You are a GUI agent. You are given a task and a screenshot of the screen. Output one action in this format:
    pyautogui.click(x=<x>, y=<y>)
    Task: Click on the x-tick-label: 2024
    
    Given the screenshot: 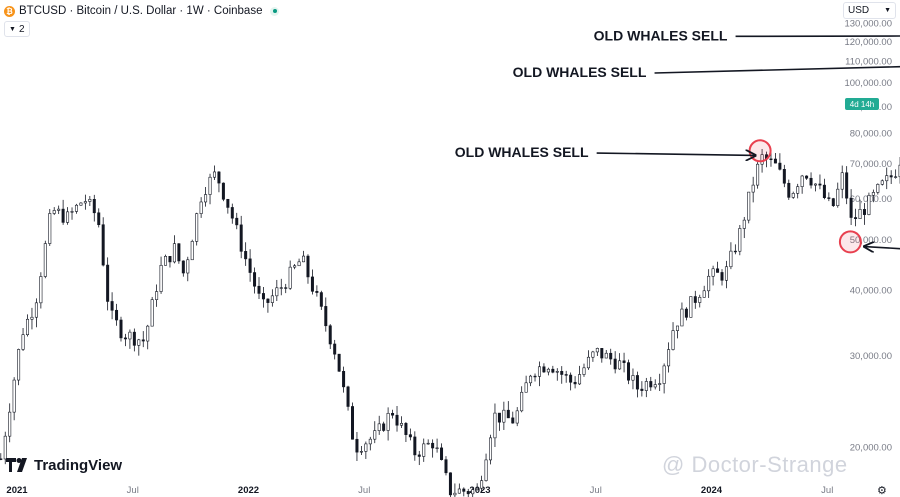 What is the action you would take?
    pyautogui.click(x=712, y=490)
    